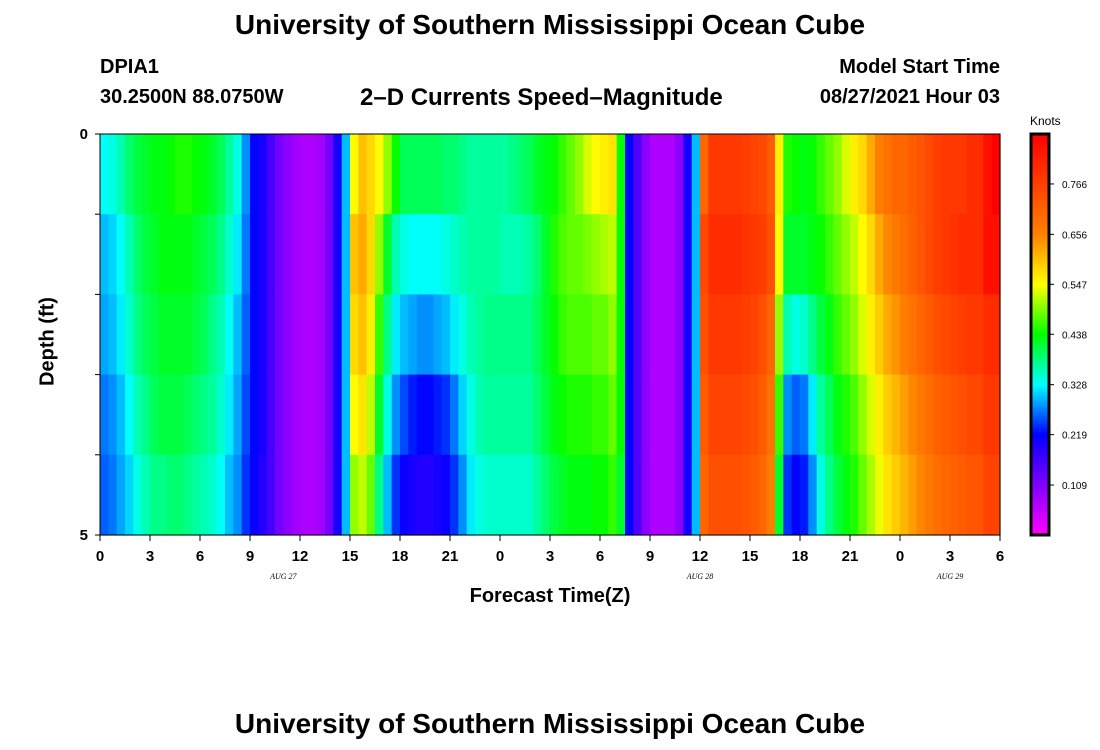 The image size is (1100, 750). What do you see at coordinates (283, 576) in the screenshot?
I see `day-label: AUG 27` at bounding box center [283, 576].